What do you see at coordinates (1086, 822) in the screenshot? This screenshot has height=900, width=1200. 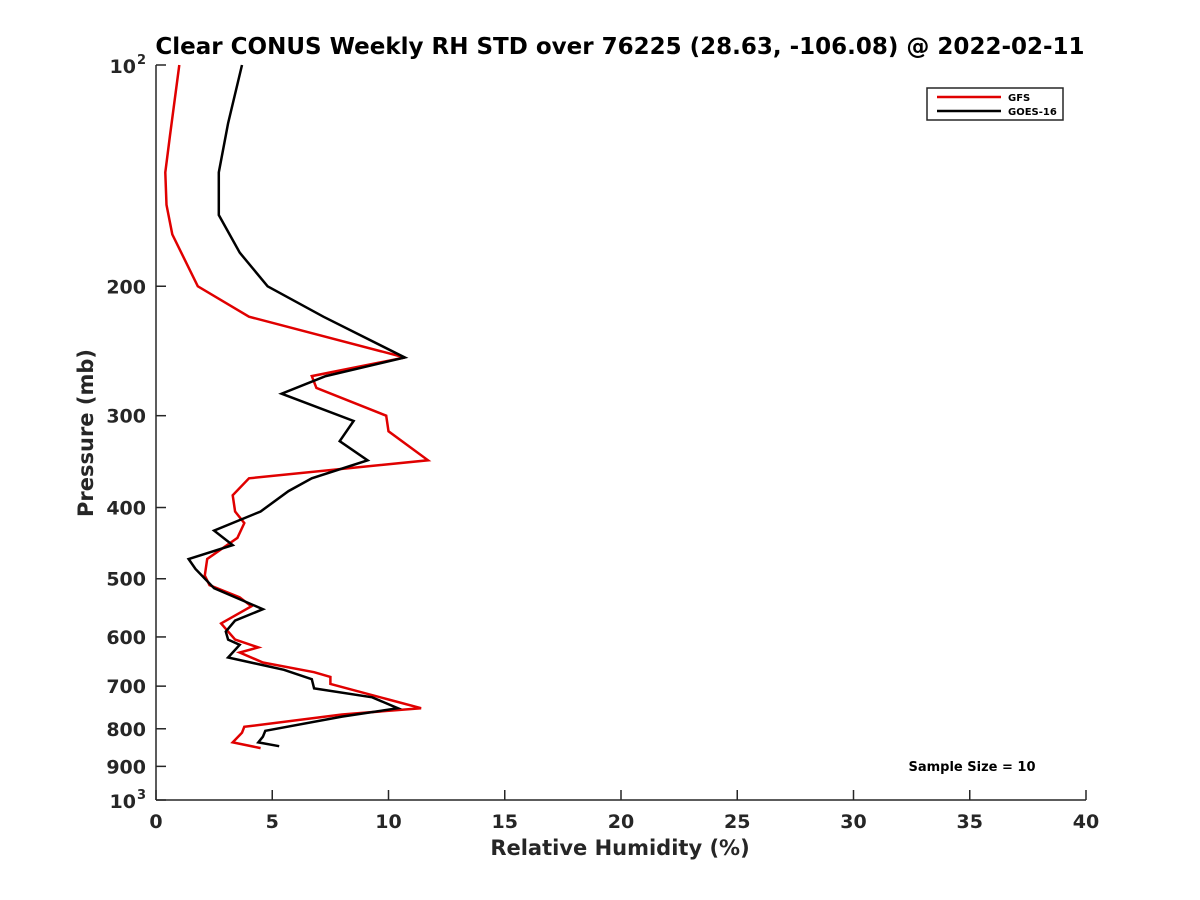 I see `x-tick-label: 40` at bounding box center [1086, 822].